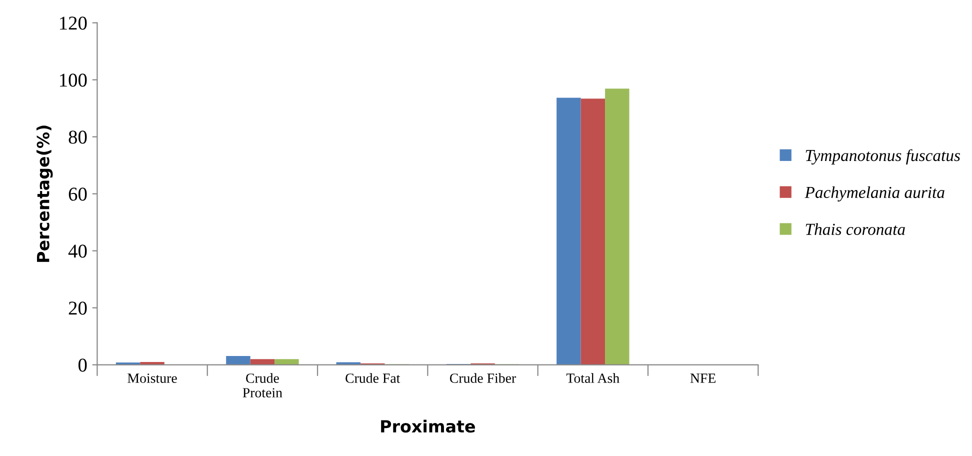  I want to click on y-axis-title: Percentage(%), so click(44, 194).